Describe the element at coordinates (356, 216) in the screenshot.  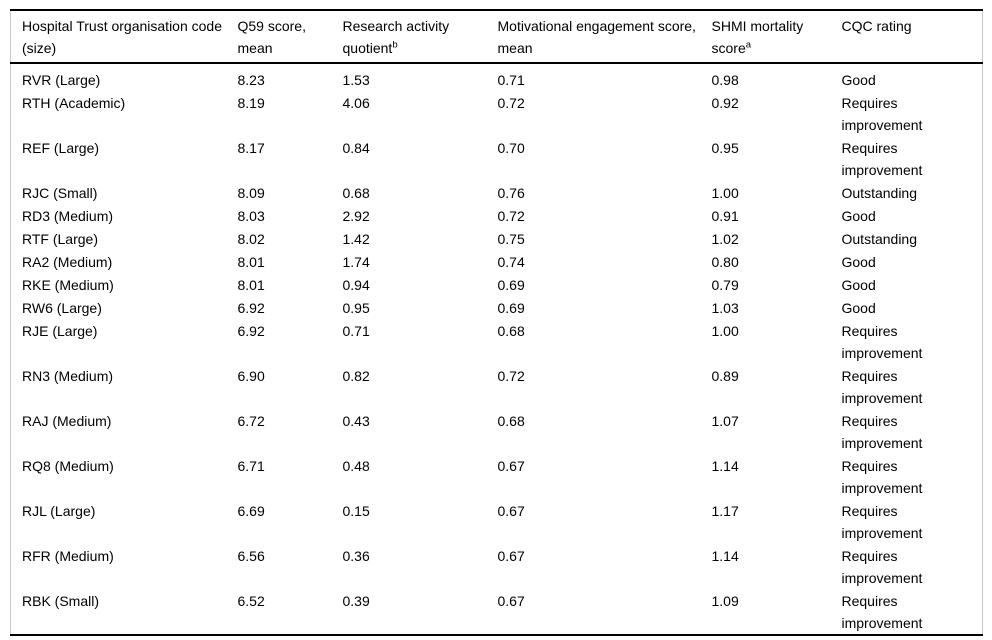
I see `cell-research-activity-quotient: 2.92` at that location.